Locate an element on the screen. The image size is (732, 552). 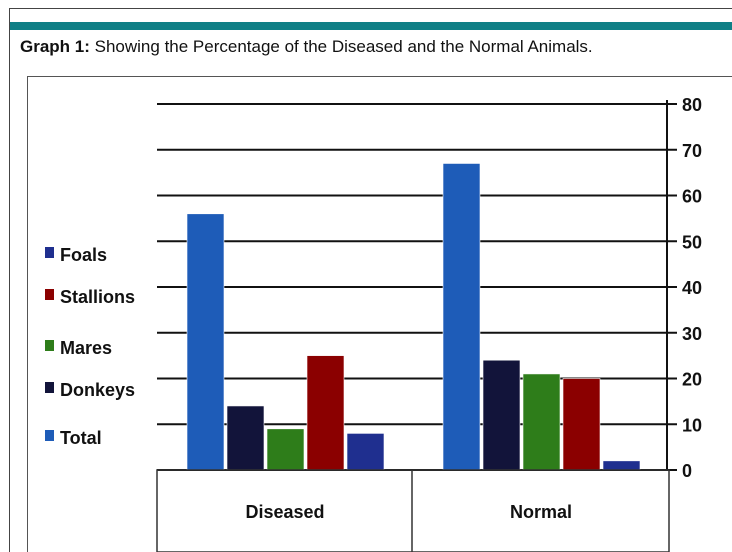
y-tick-label: 60 is located at coordinates (692, 197).